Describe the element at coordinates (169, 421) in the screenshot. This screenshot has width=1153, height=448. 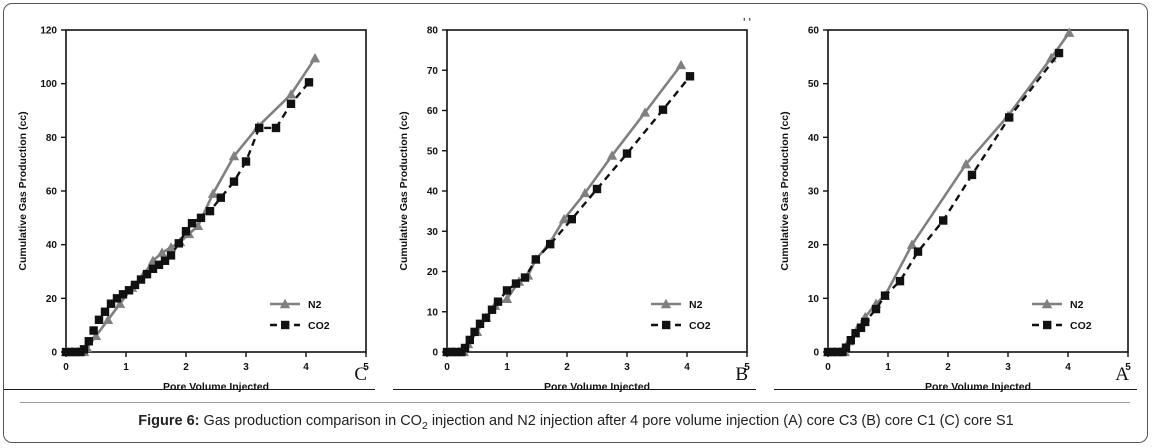
I see `caption-figure-number: Figure 6:` at that location.